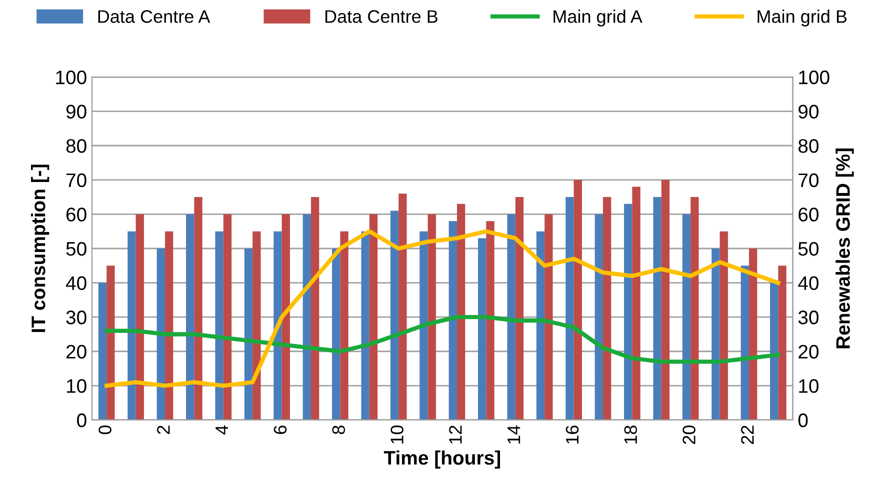 Image resolution: width=876 pixels, height=497 pixels. Describe the element at coordinates (339, 430) in the screenshot. I see `x-tick-label: 8` at that location.